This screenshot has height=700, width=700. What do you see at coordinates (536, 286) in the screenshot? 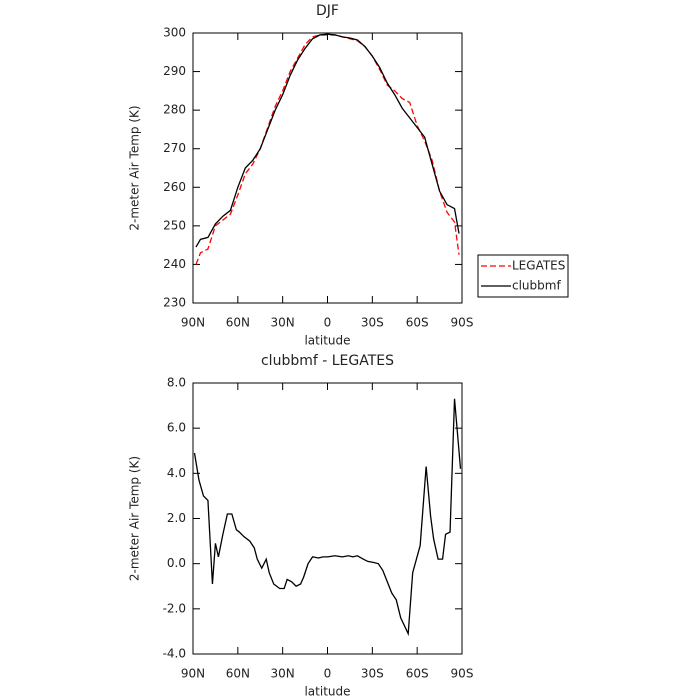
I see `legend-label: clubbmf` at bounding box center [536, 286].